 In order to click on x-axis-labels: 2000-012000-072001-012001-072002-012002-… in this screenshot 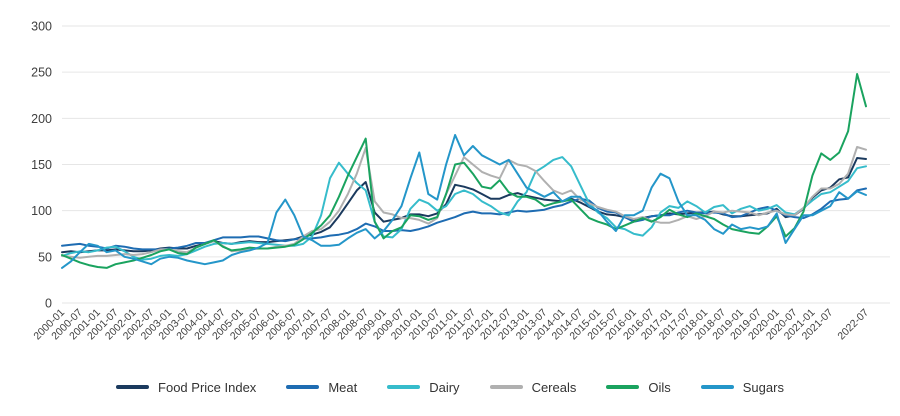, I will do `click(451, 325)`.